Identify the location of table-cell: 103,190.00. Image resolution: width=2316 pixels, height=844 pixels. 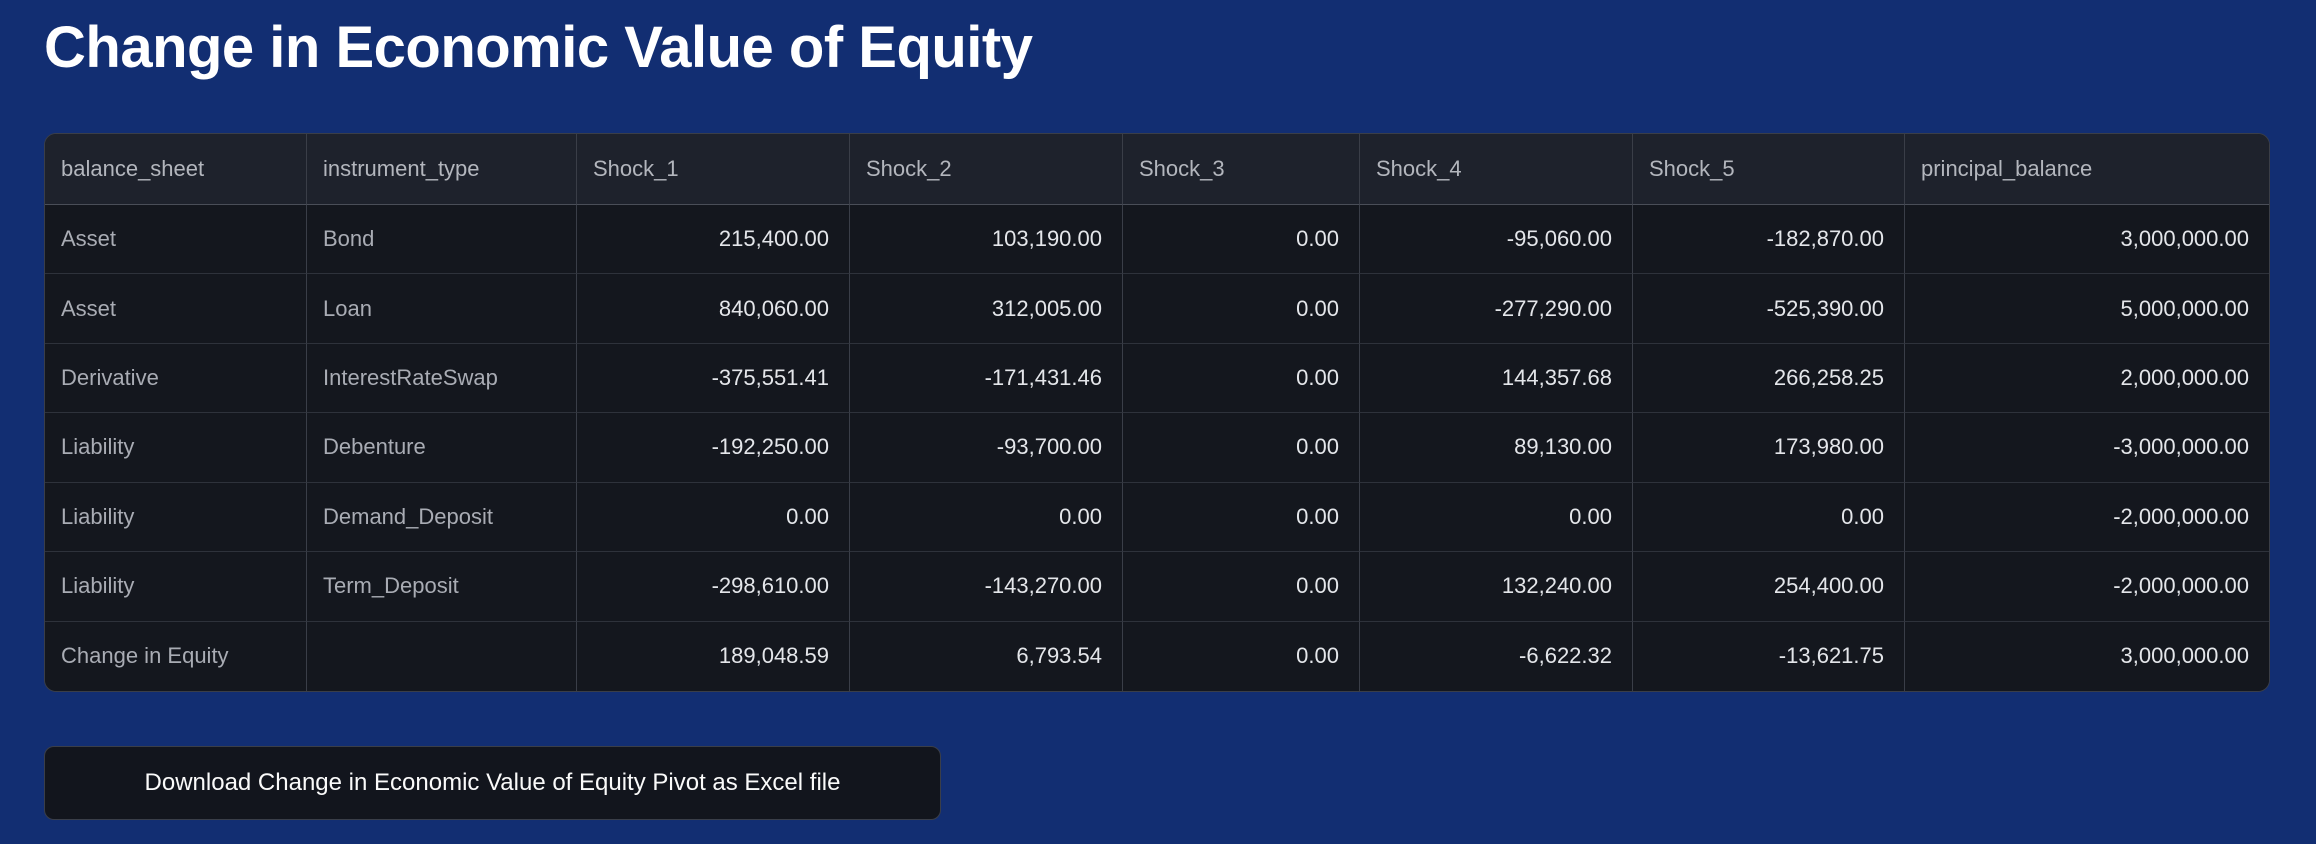
(986, 240).